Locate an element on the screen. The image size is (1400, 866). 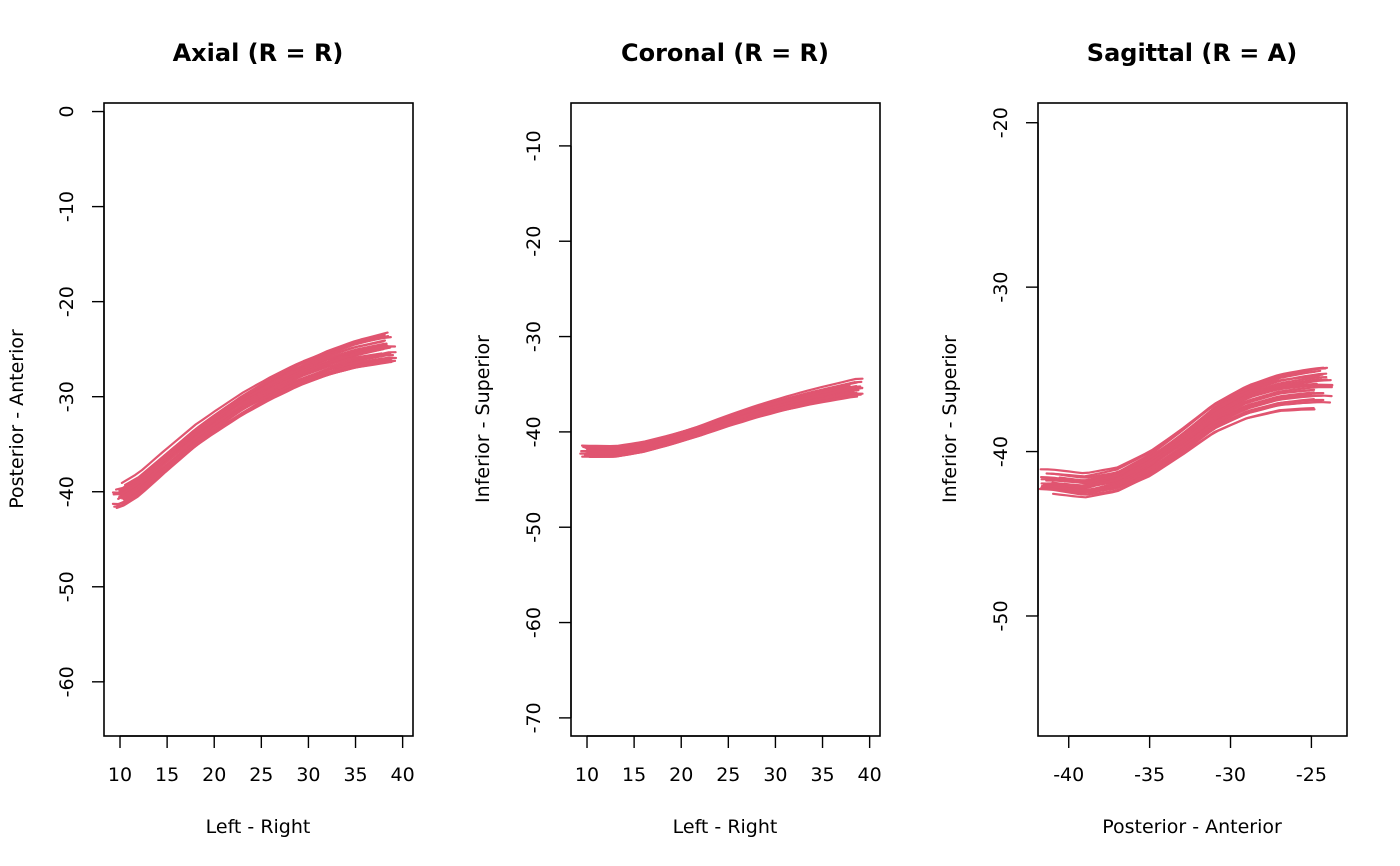
axial-y-tick-label: -10 is located at coordinates (67, 206).